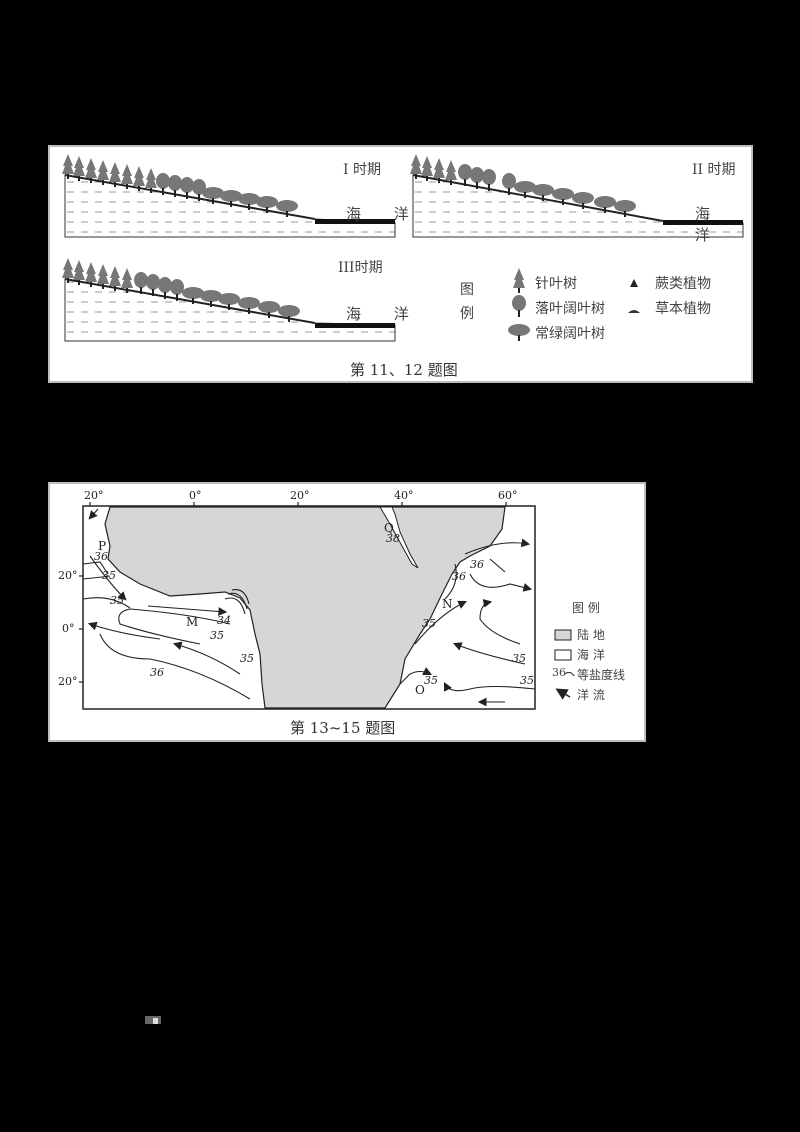 Image resolution: width=800 pixels, height=1132 pixels. What do you see at coordinates (68, 575) in the screenshot?
I see `tick-left-20n: 20°` at bounding box center [68, 575].